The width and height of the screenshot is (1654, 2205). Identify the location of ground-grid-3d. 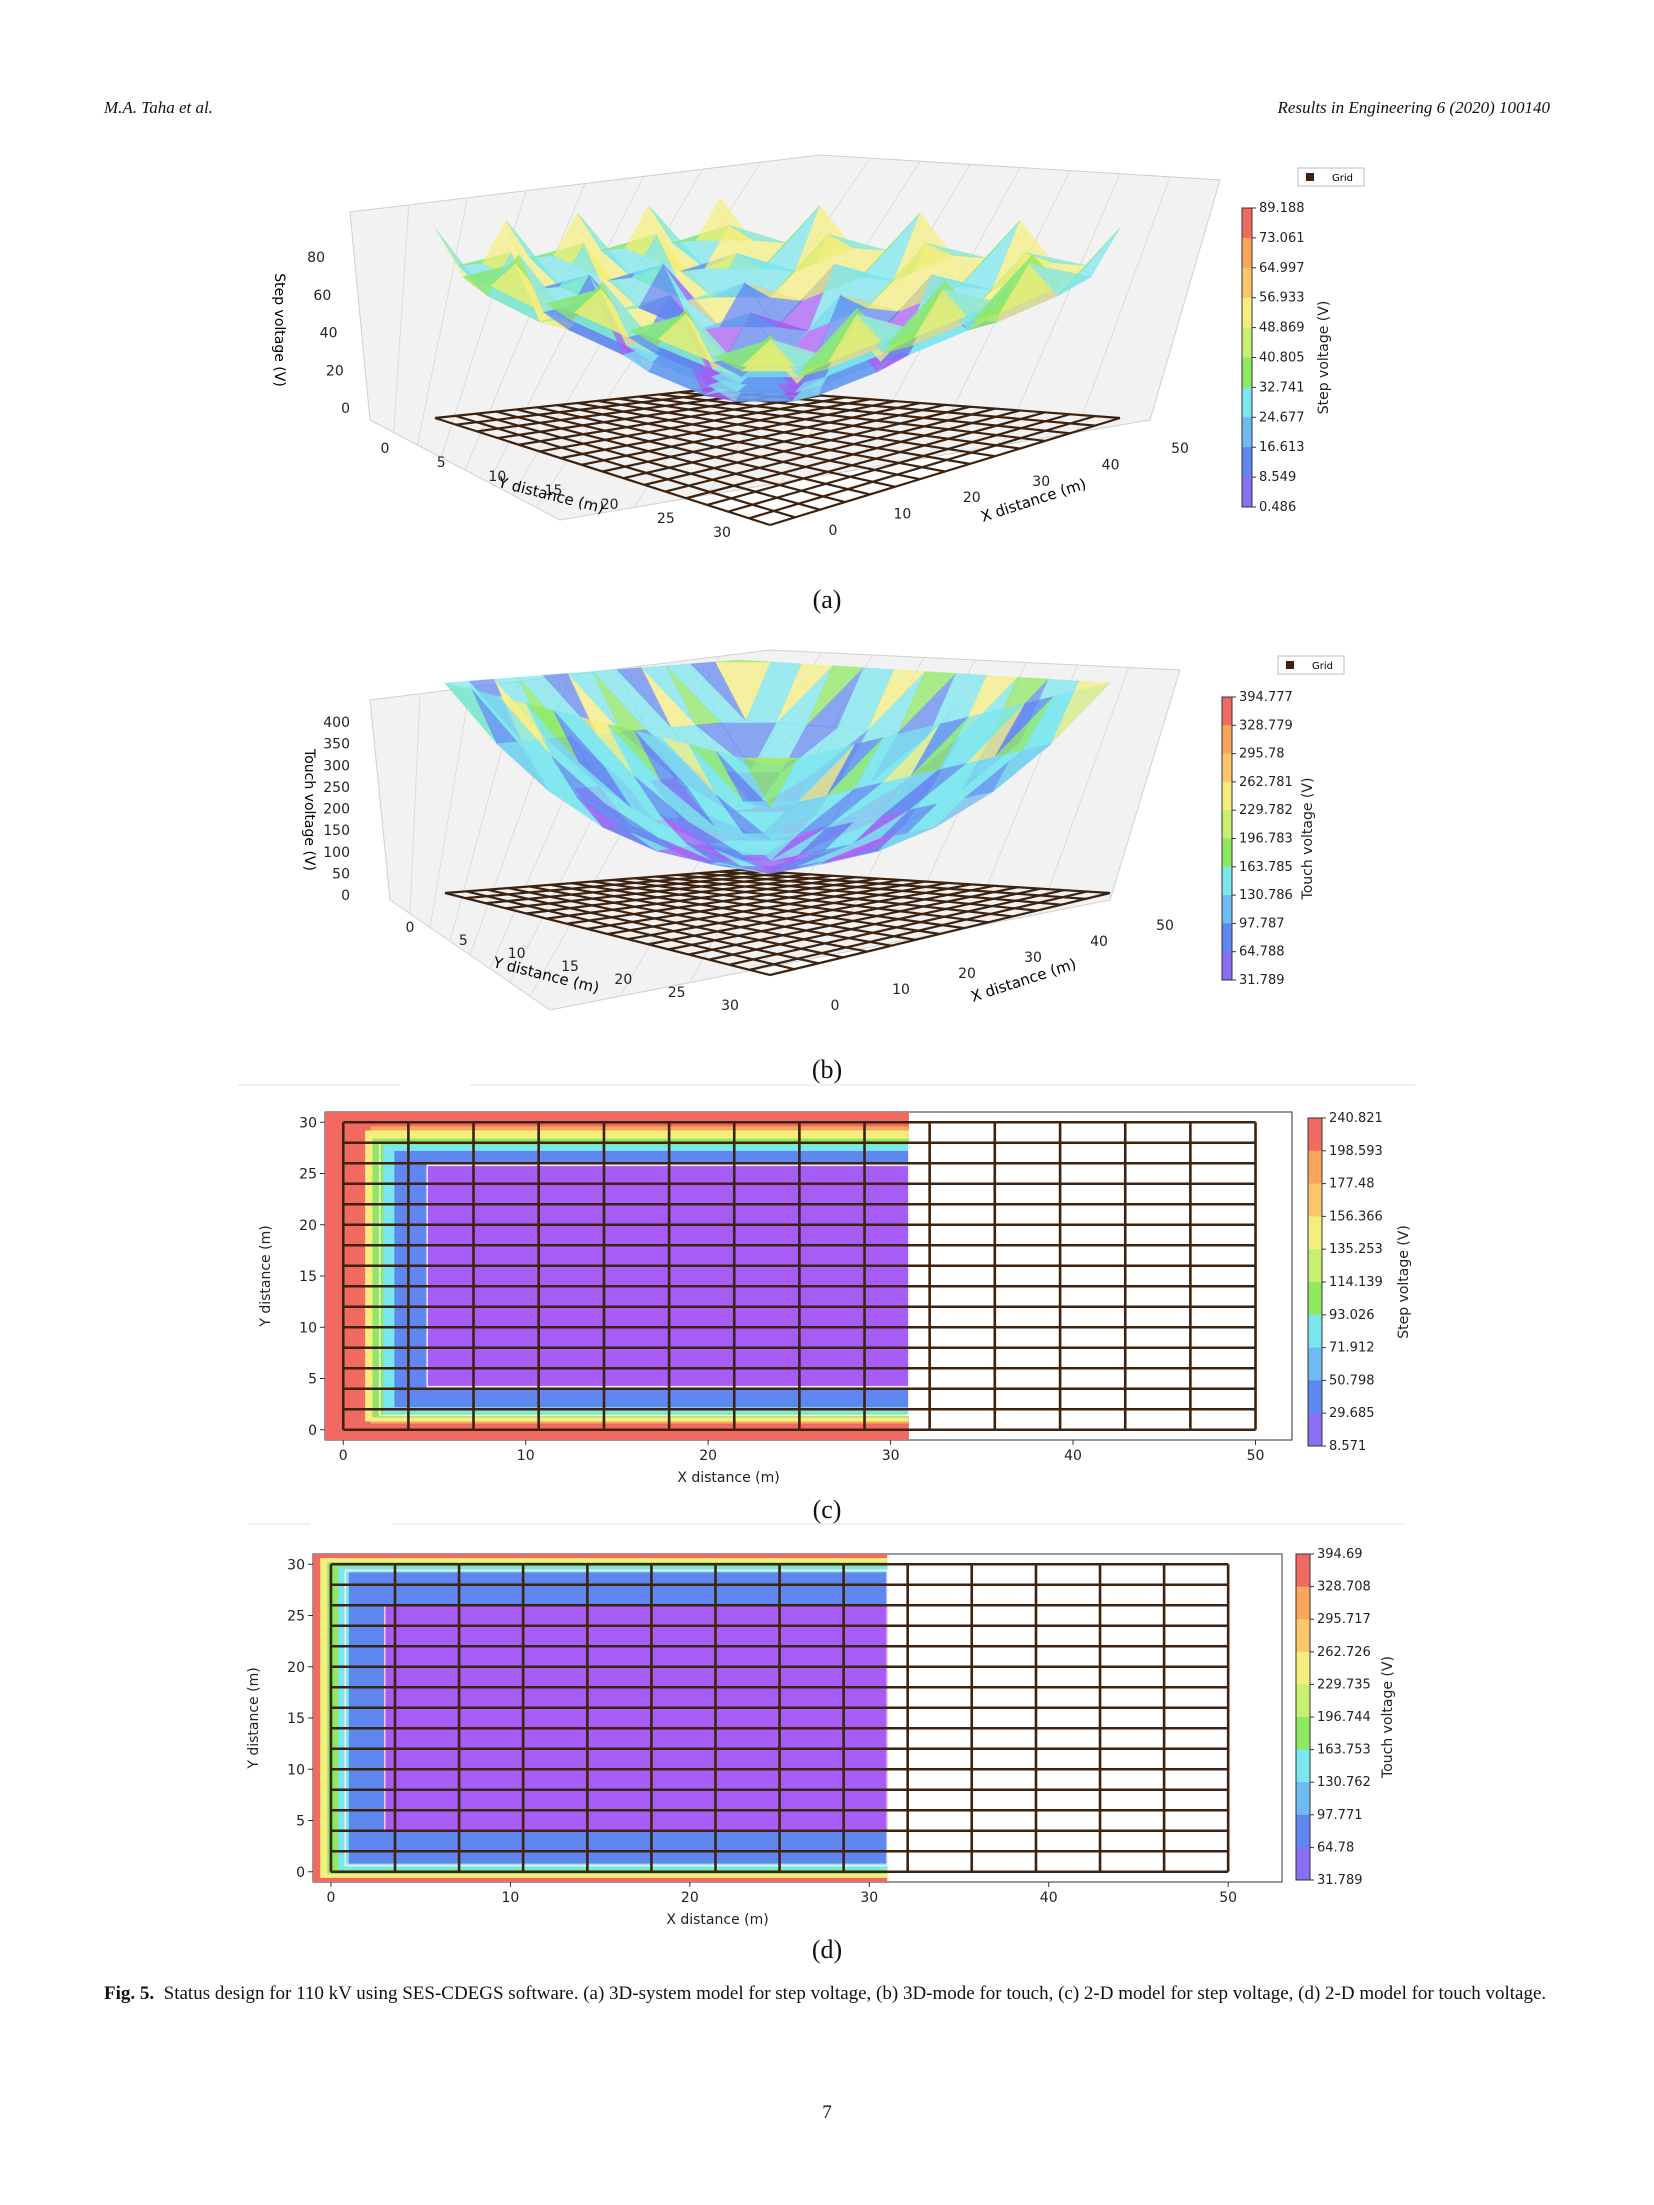
(777, 922).